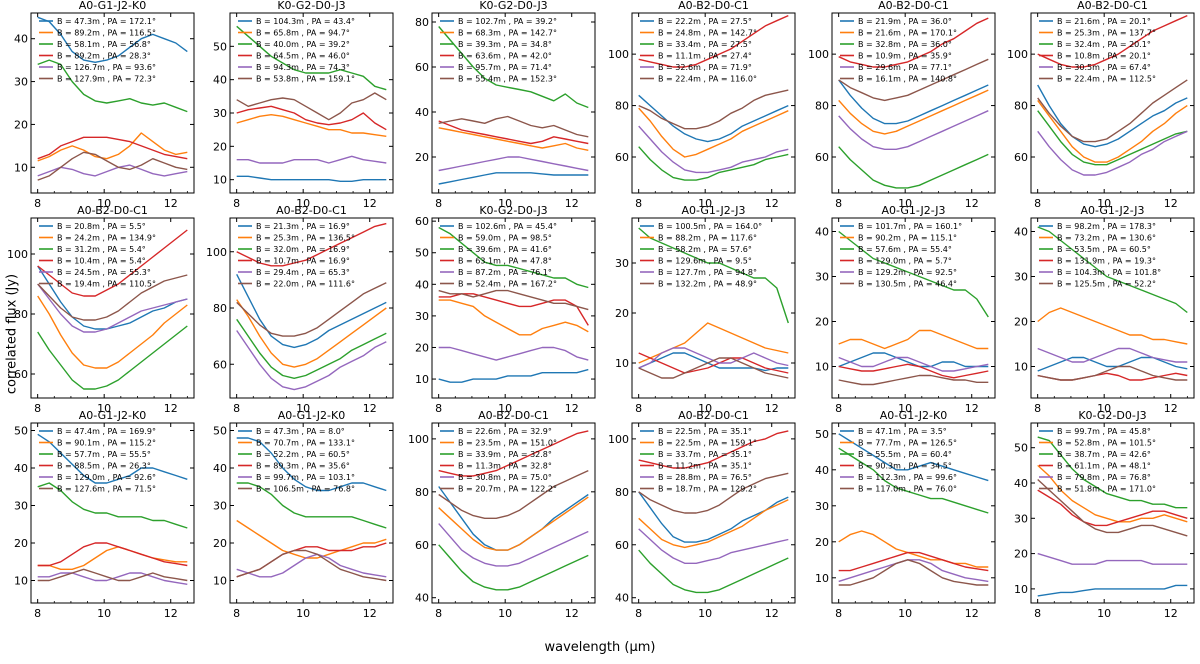  Describe the element at coordinates (101, 249) in the screenshot. I see `legend-entry: B = 31.2m , PA = 5.4°` at that location.